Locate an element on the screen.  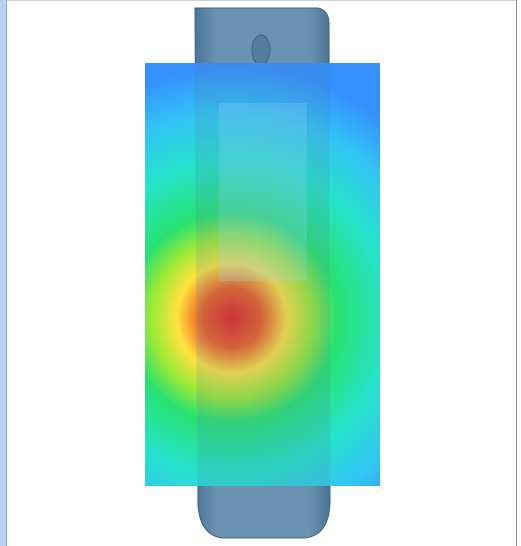
right-divider is located at coordinates (516, 273).